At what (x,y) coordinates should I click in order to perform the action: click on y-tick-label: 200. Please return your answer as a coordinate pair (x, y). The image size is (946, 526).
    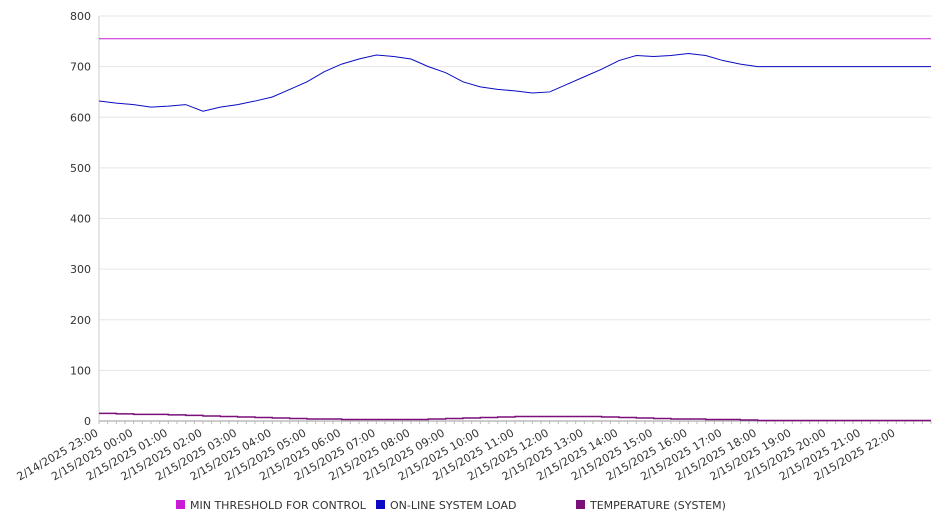
    Looking at the image, I should click on (80, 320).